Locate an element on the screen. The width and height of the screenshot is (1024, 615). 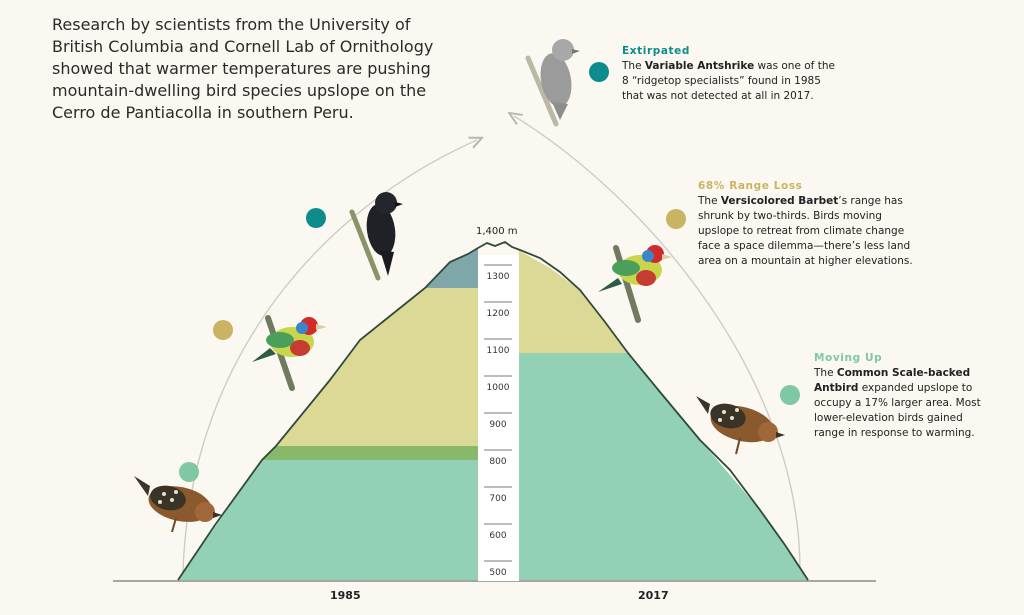
dot-gold-left is located at coordinates (223, 330).